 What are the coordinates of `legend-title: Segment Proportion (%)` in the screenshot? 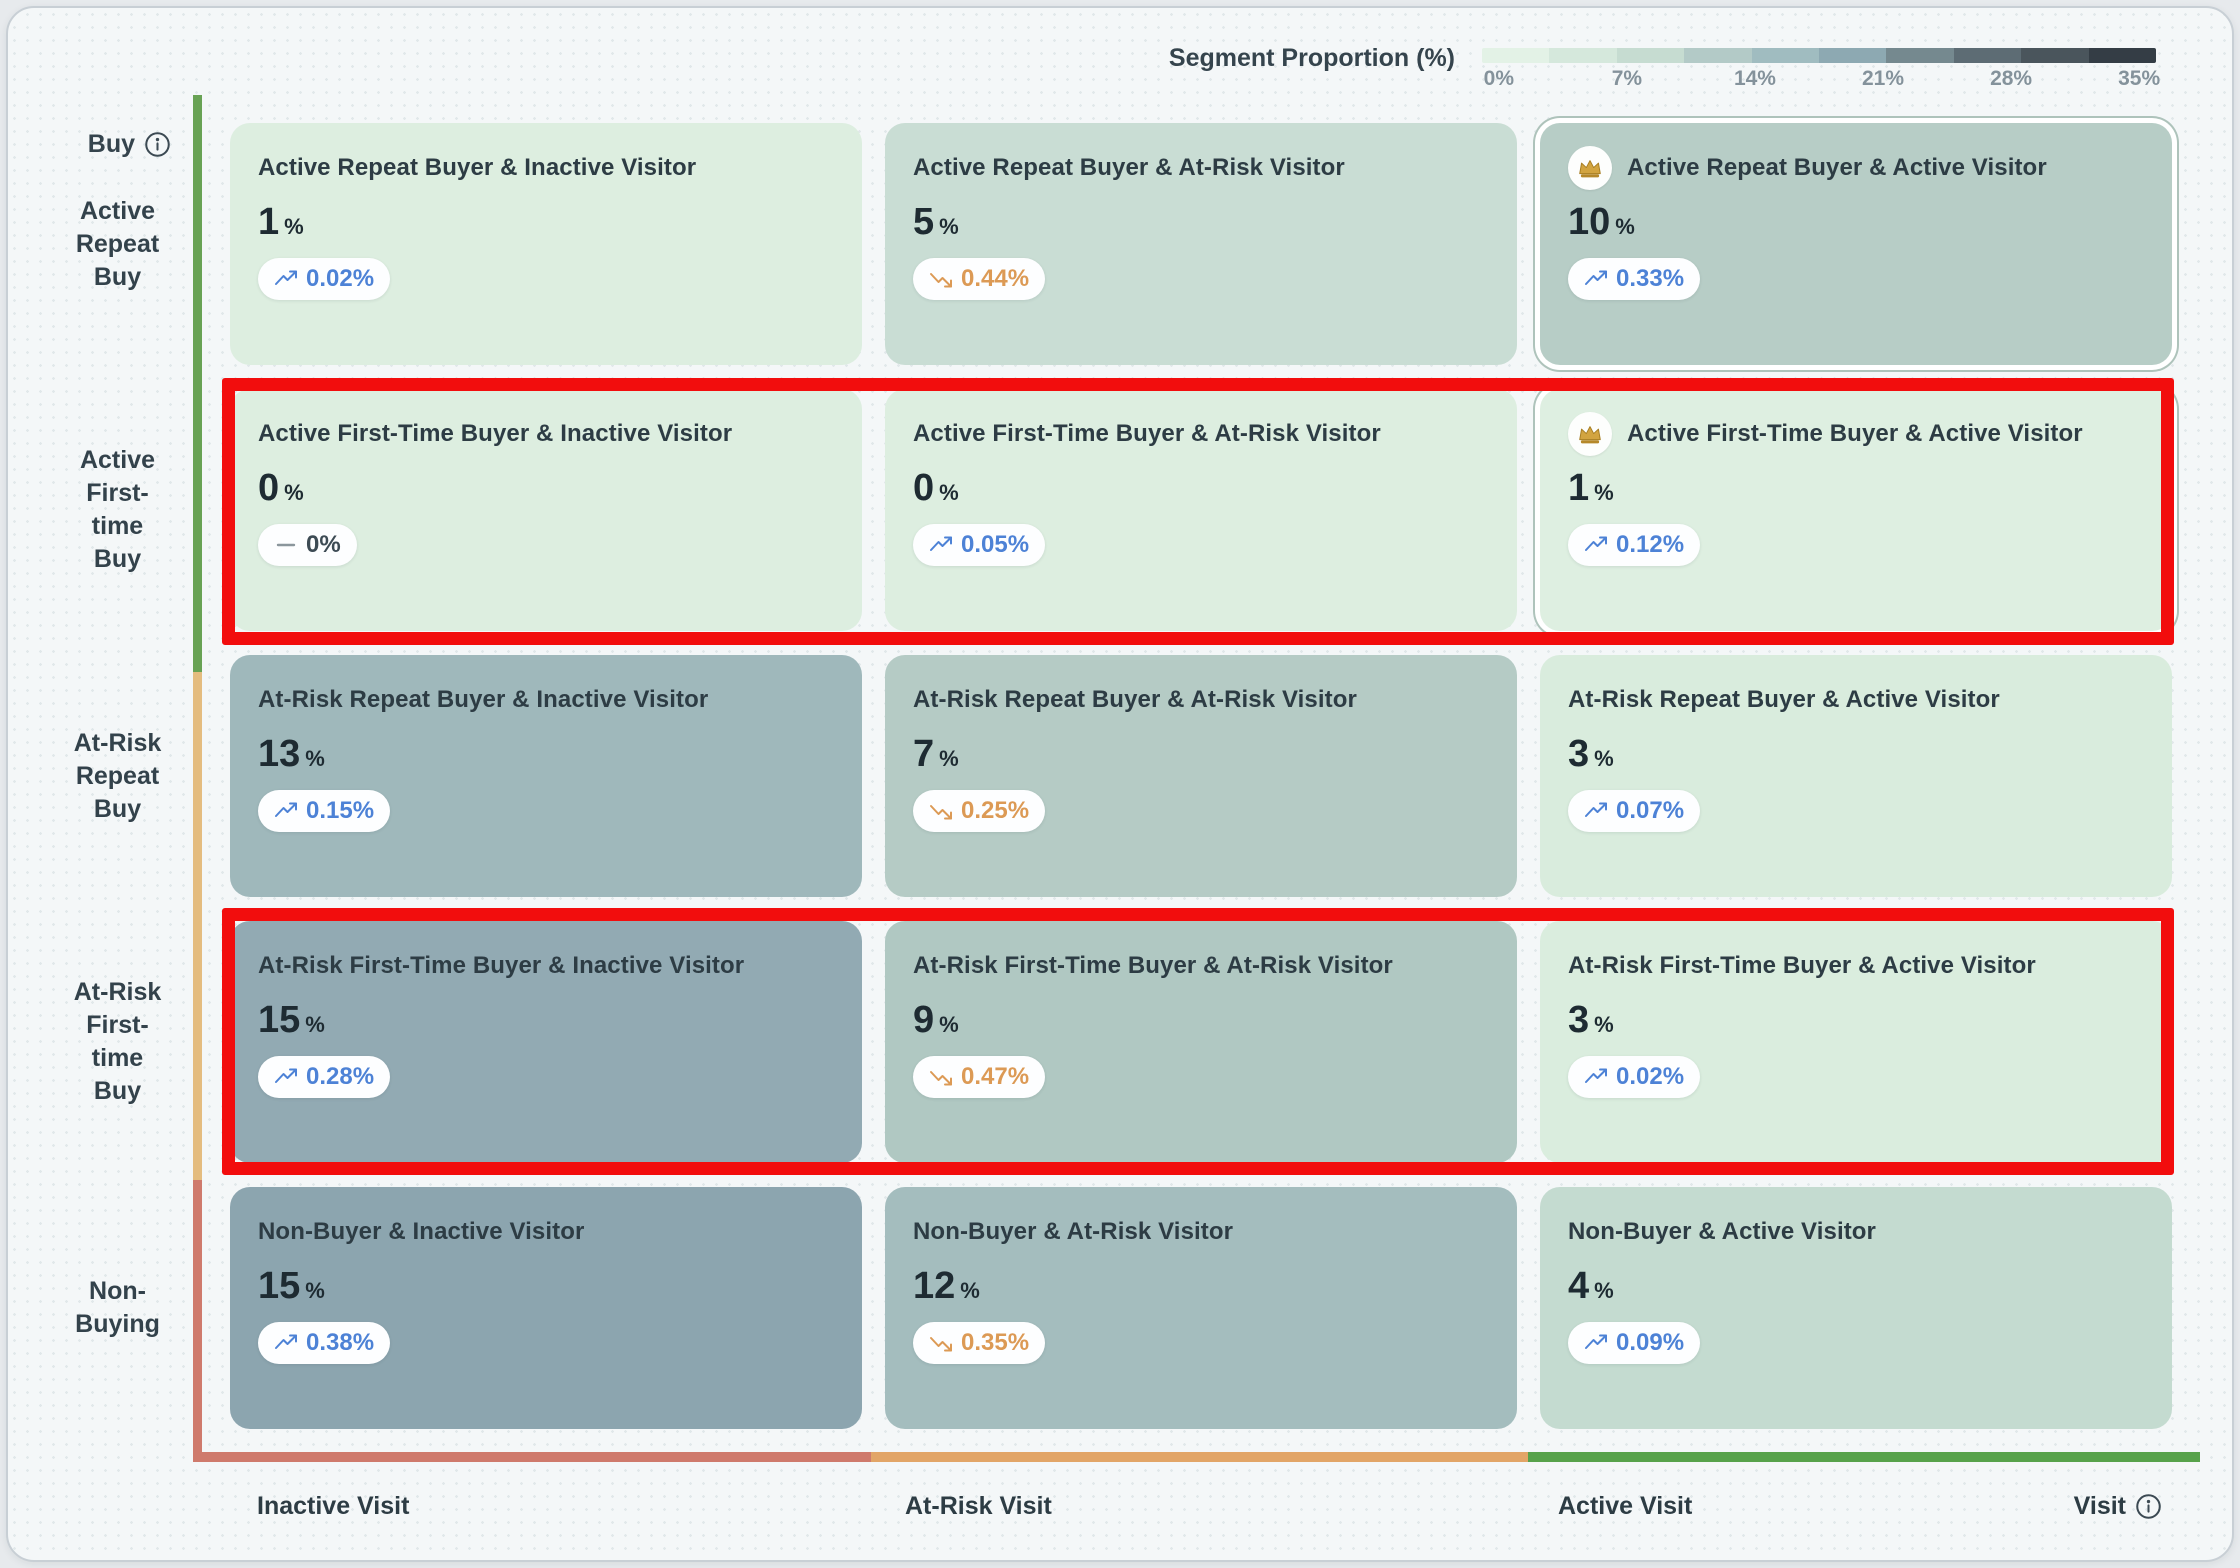 It's located at (1311, 58).